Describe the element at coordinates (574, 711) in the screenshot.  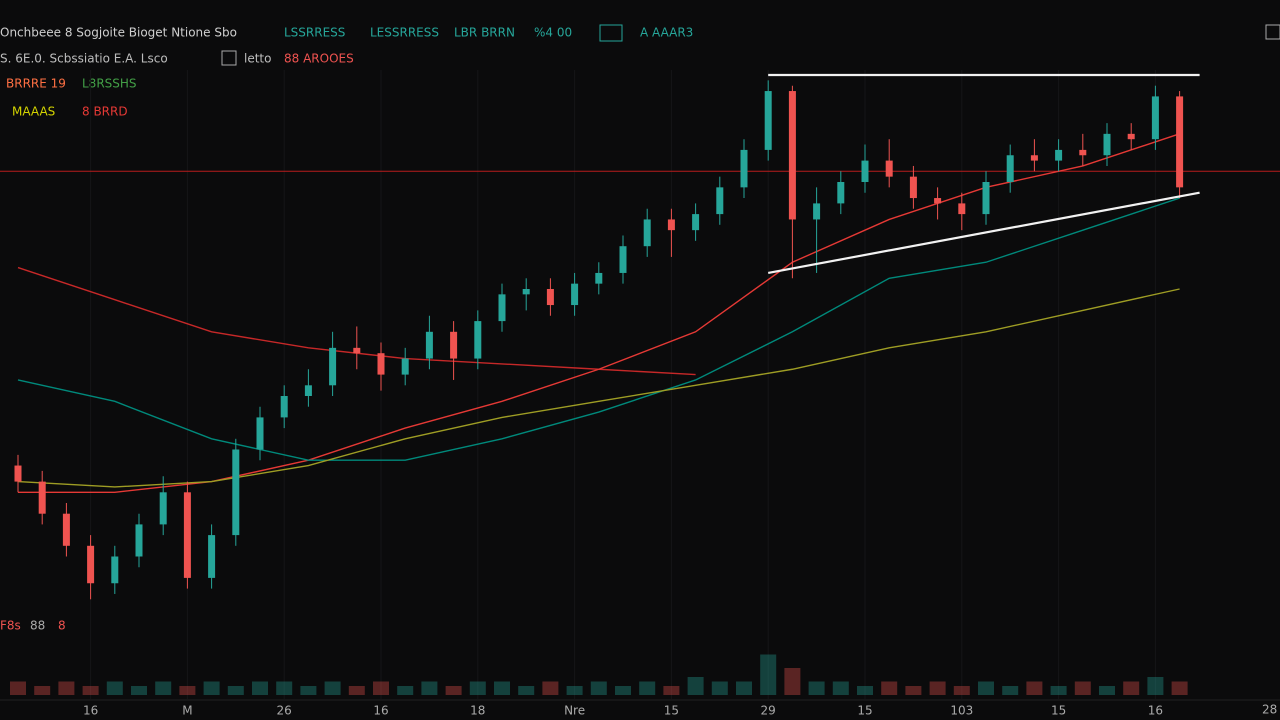
I see `x-tick-label: Nre` at that location.